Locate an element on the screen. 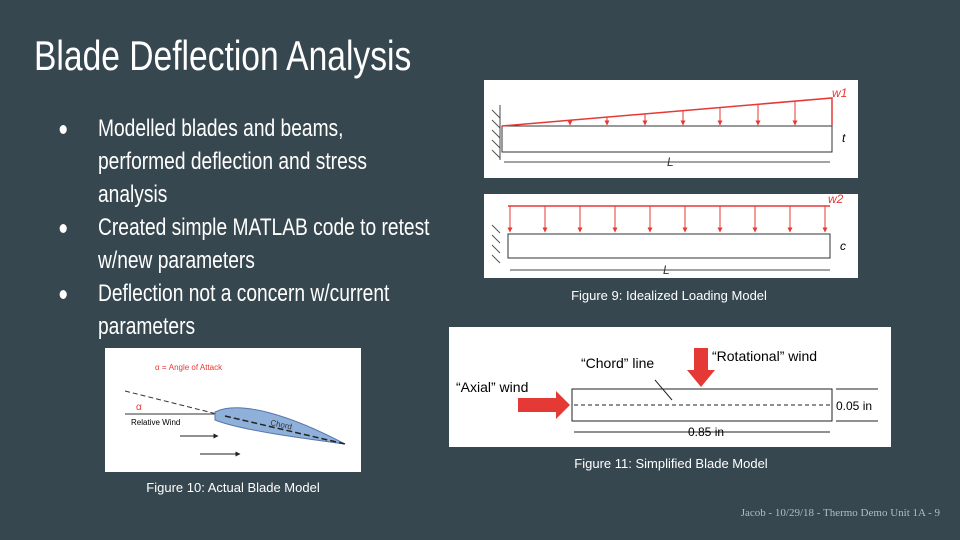 Image resolution: width=960 pixels, height=540 pixels. figure-caption: Figure 11: Simplified Blade Model is located at coordinates (671, 463).